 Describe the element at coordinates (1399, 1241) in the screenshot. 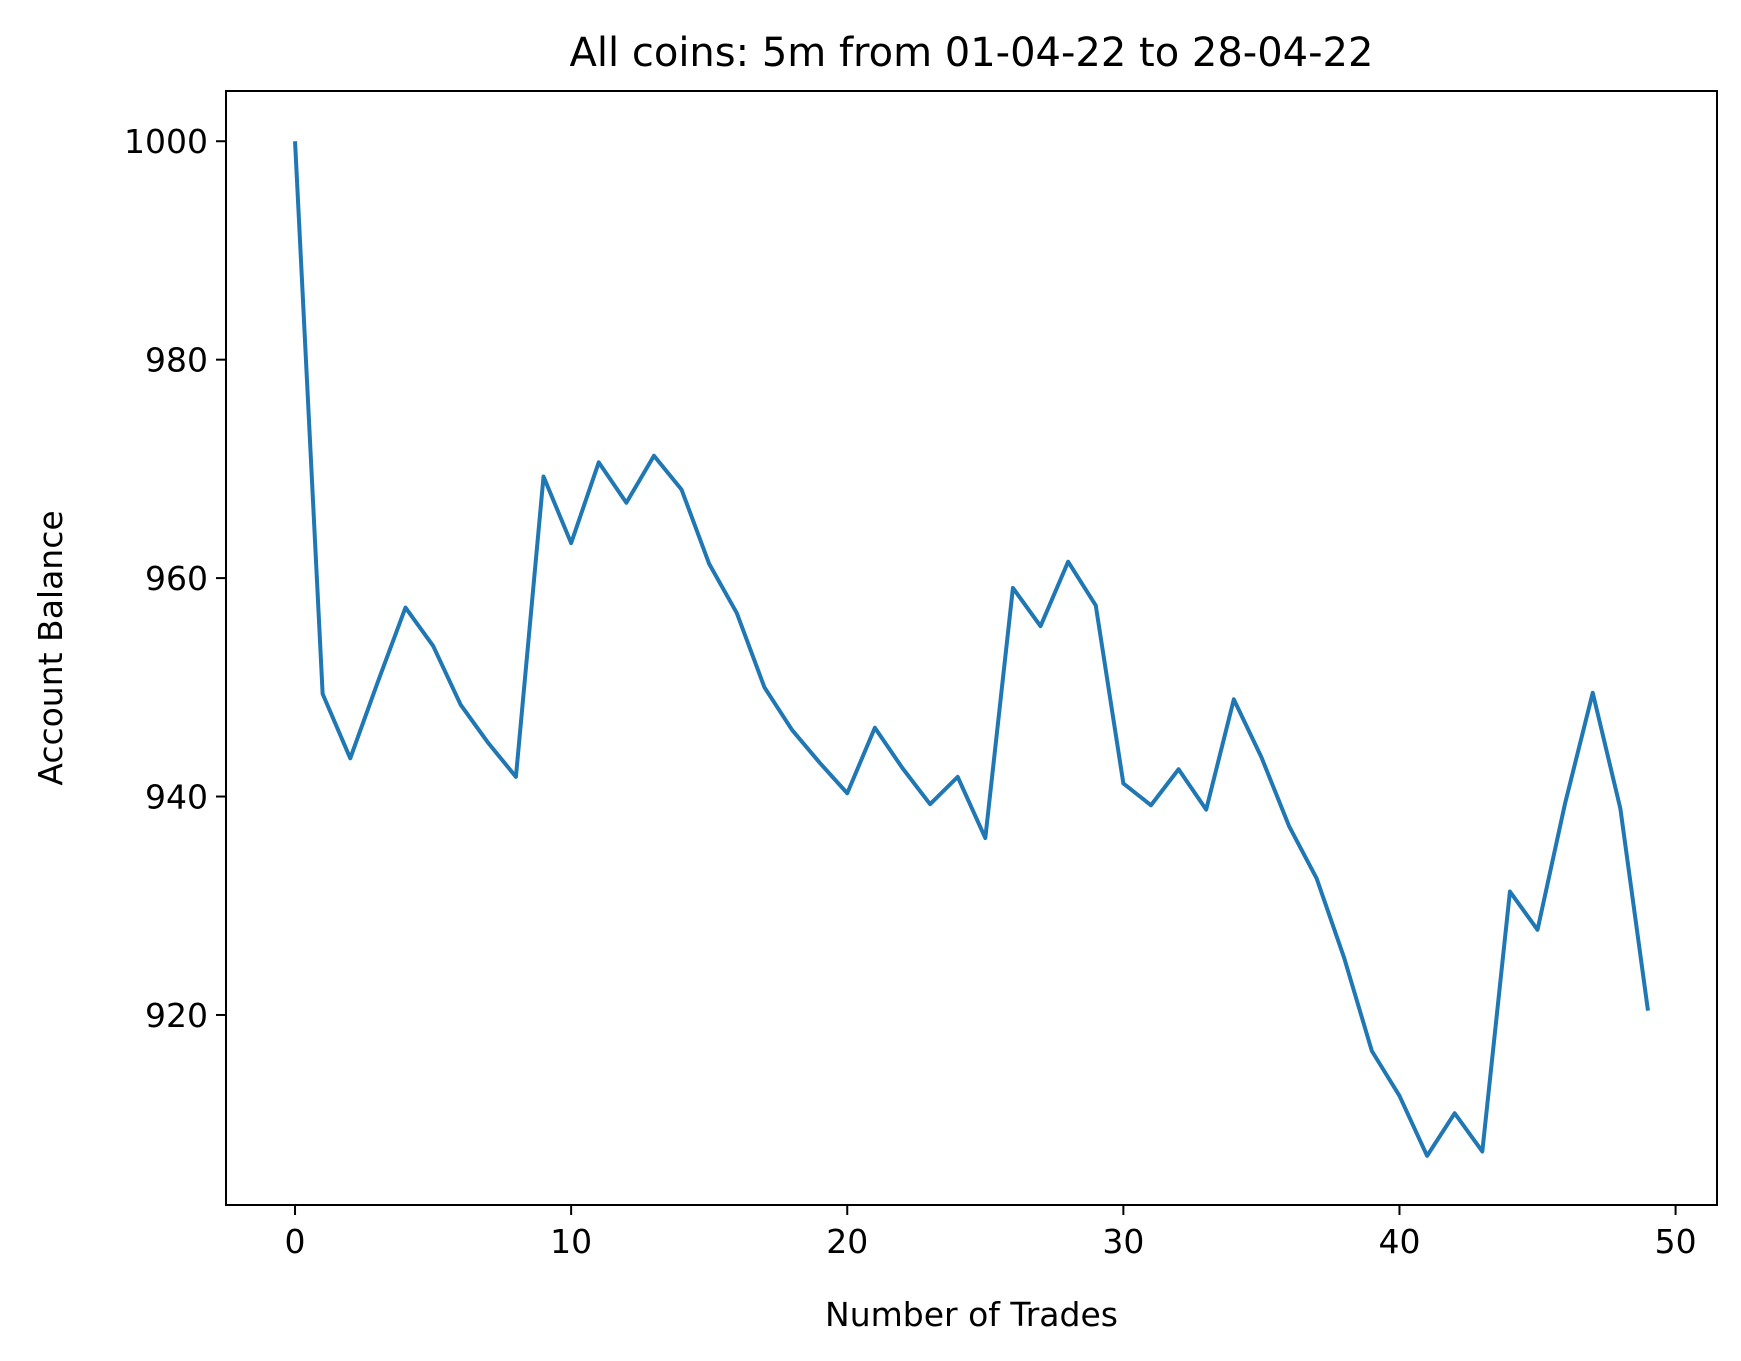

I see `x-tick-label: 40` at that location.